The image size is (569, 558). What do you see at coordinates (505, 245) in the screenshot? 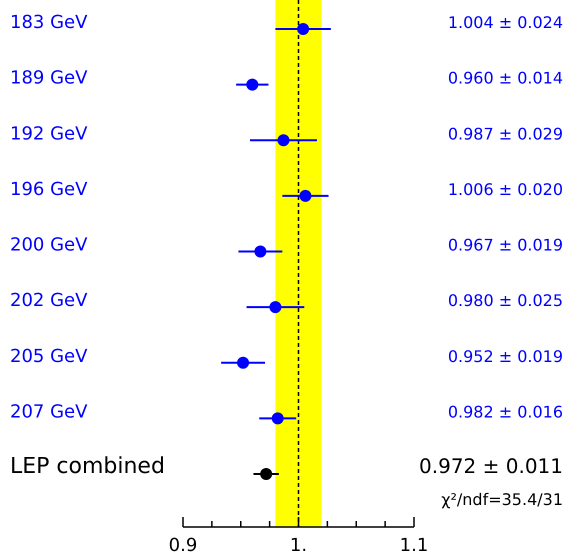
I see `data-label: 0.967 ± 0.019` at bounding box center [505, 245].